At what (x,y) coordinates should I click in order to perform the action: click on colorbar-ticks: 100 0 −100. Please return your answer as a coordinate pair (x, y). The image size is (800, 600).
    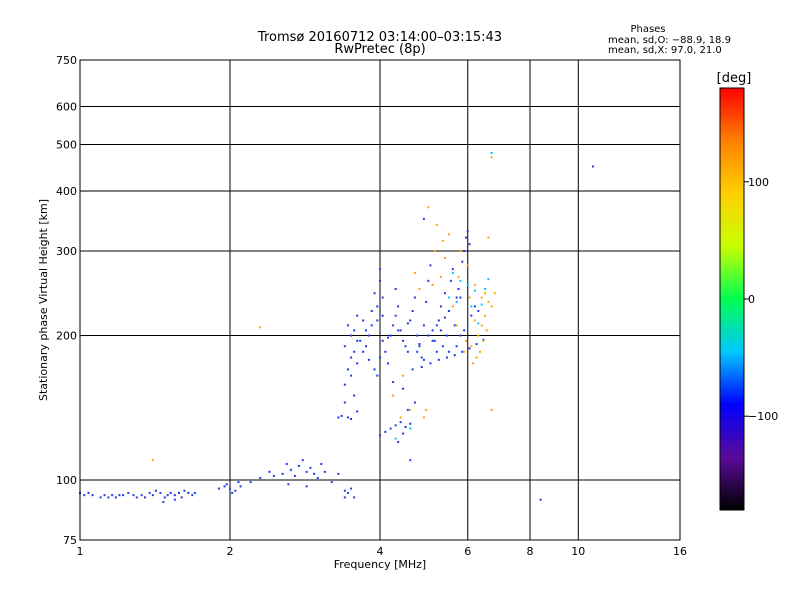
    Looking at the image, I should click on (761, 299).